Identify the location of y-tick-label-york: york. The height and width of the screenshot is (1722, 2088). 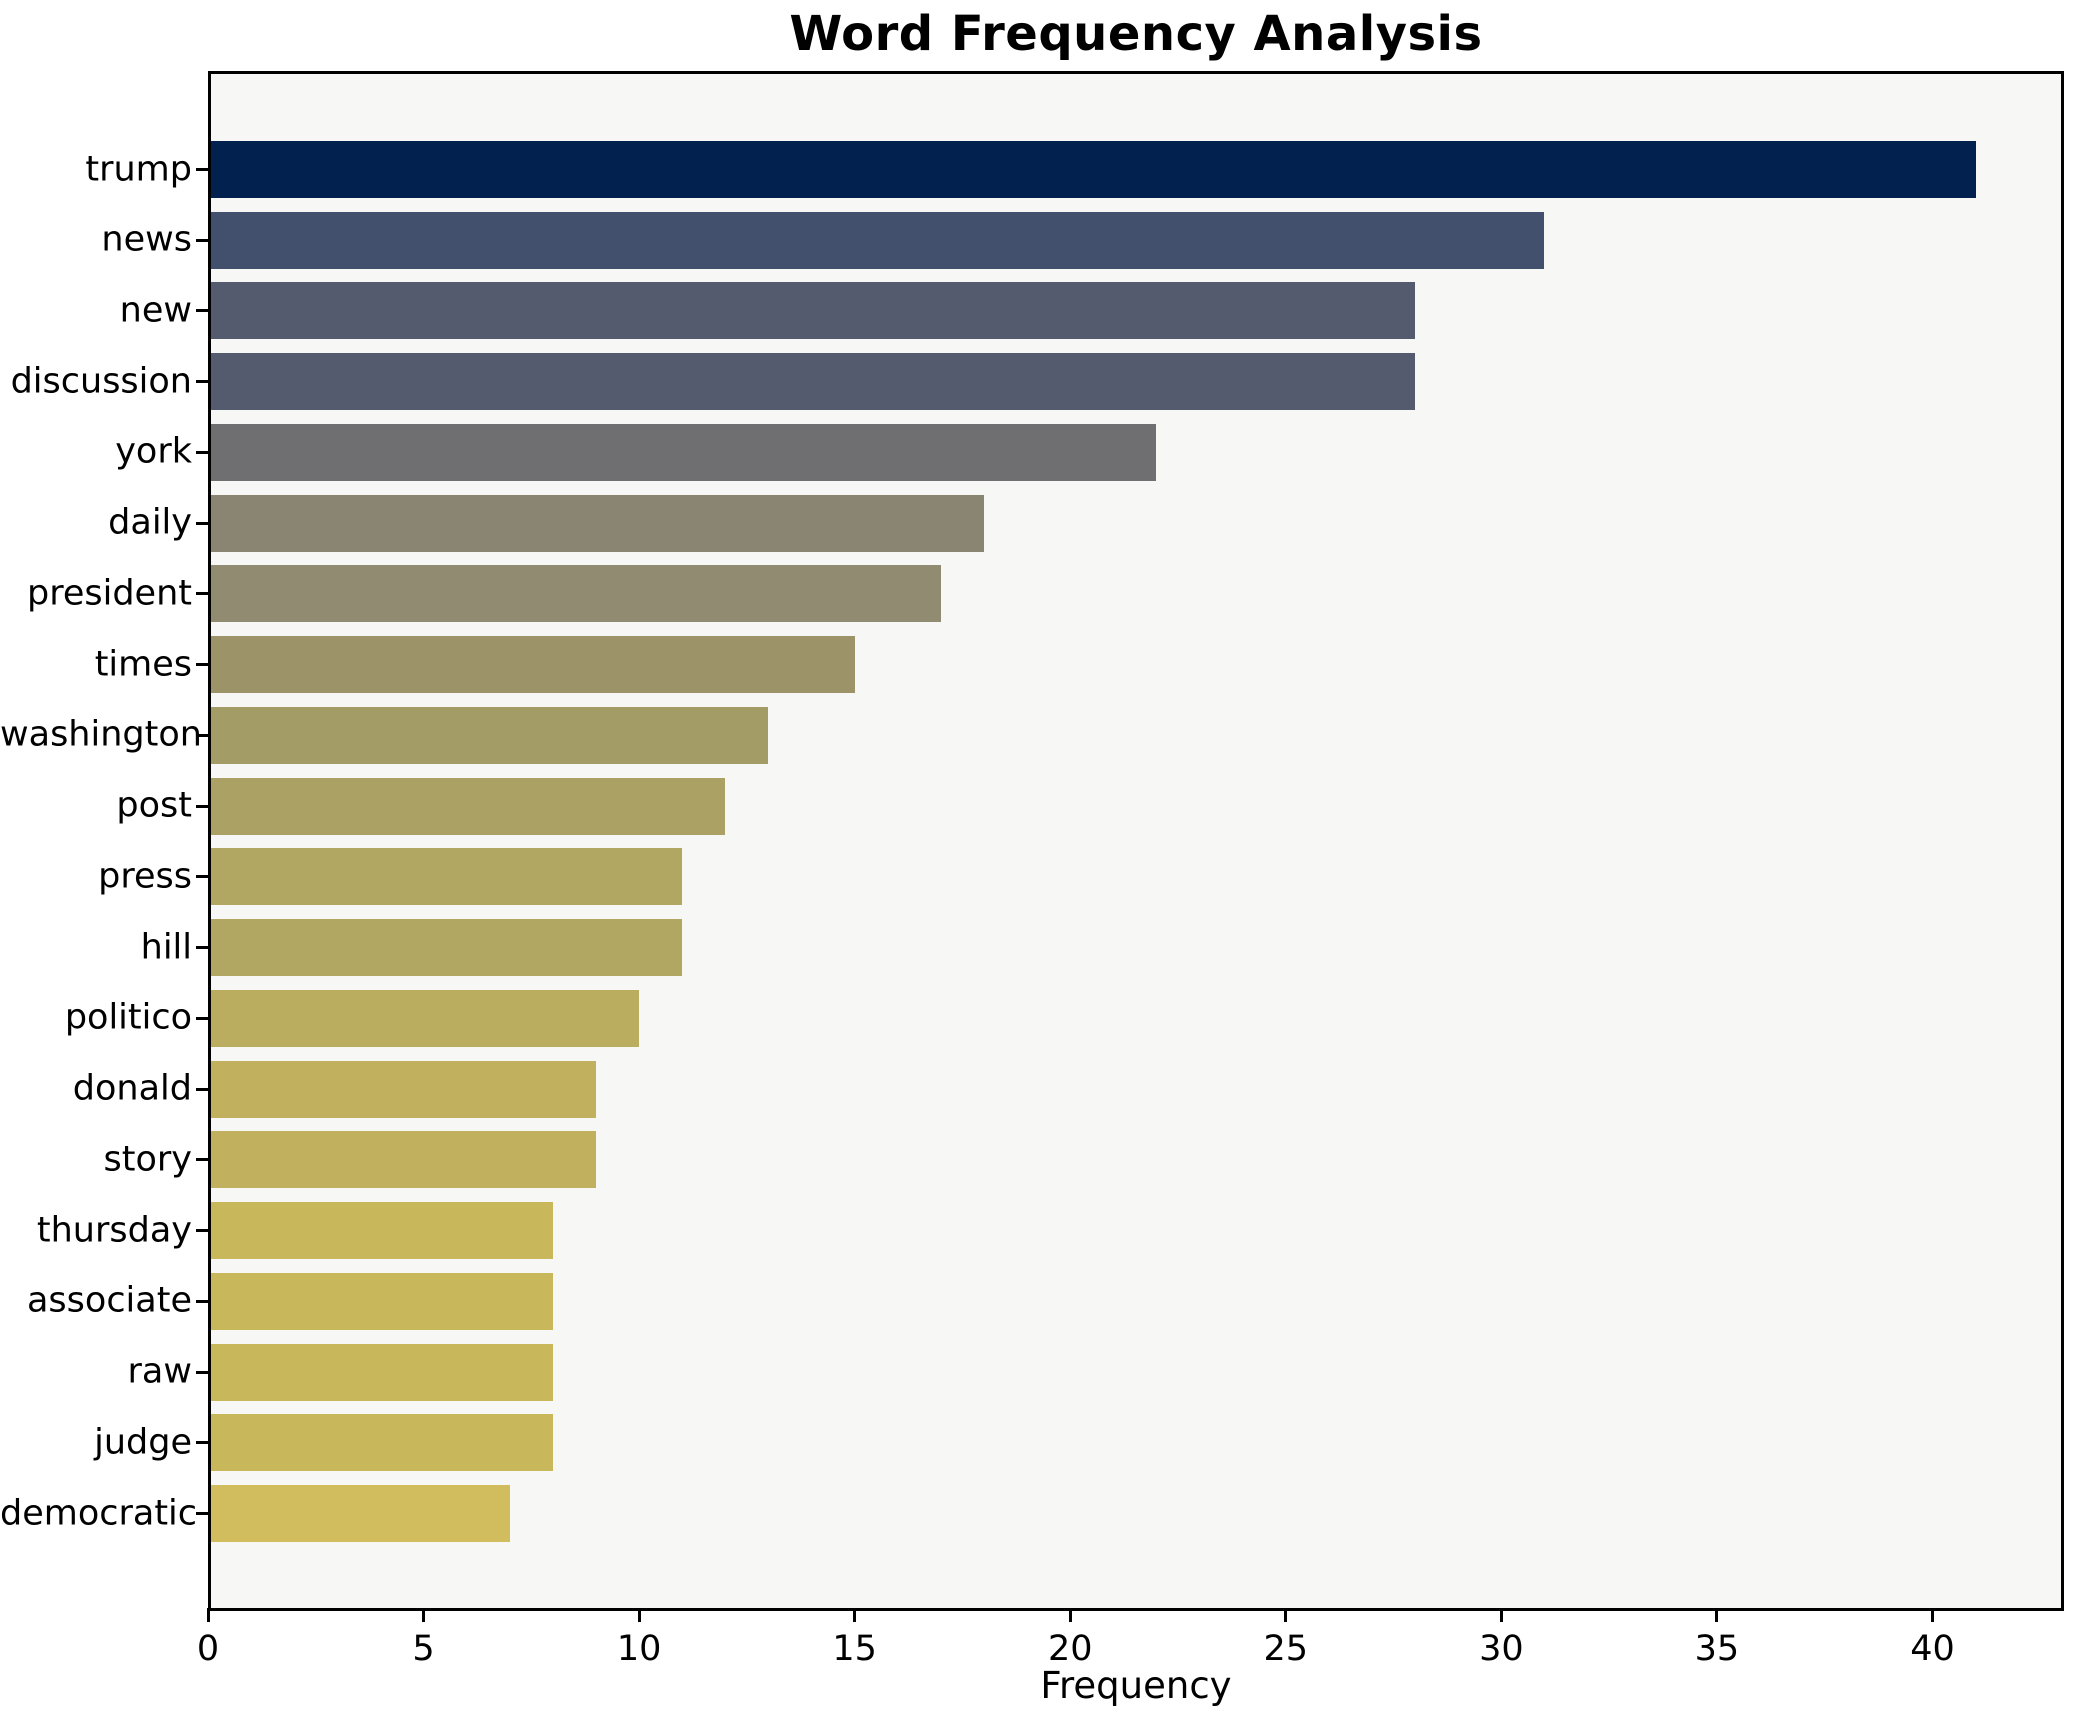
(153, 451).